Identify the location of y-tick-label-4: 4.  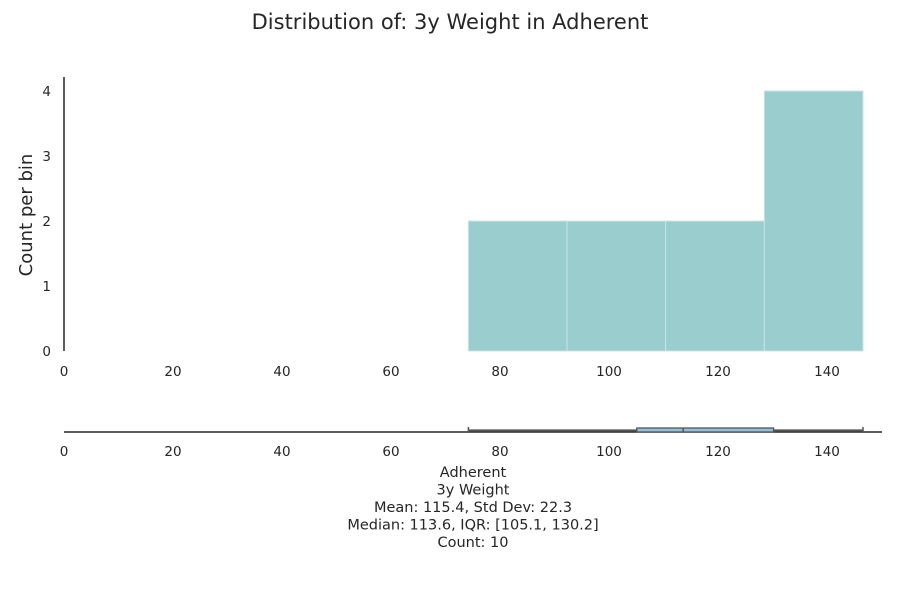
(46, 92).